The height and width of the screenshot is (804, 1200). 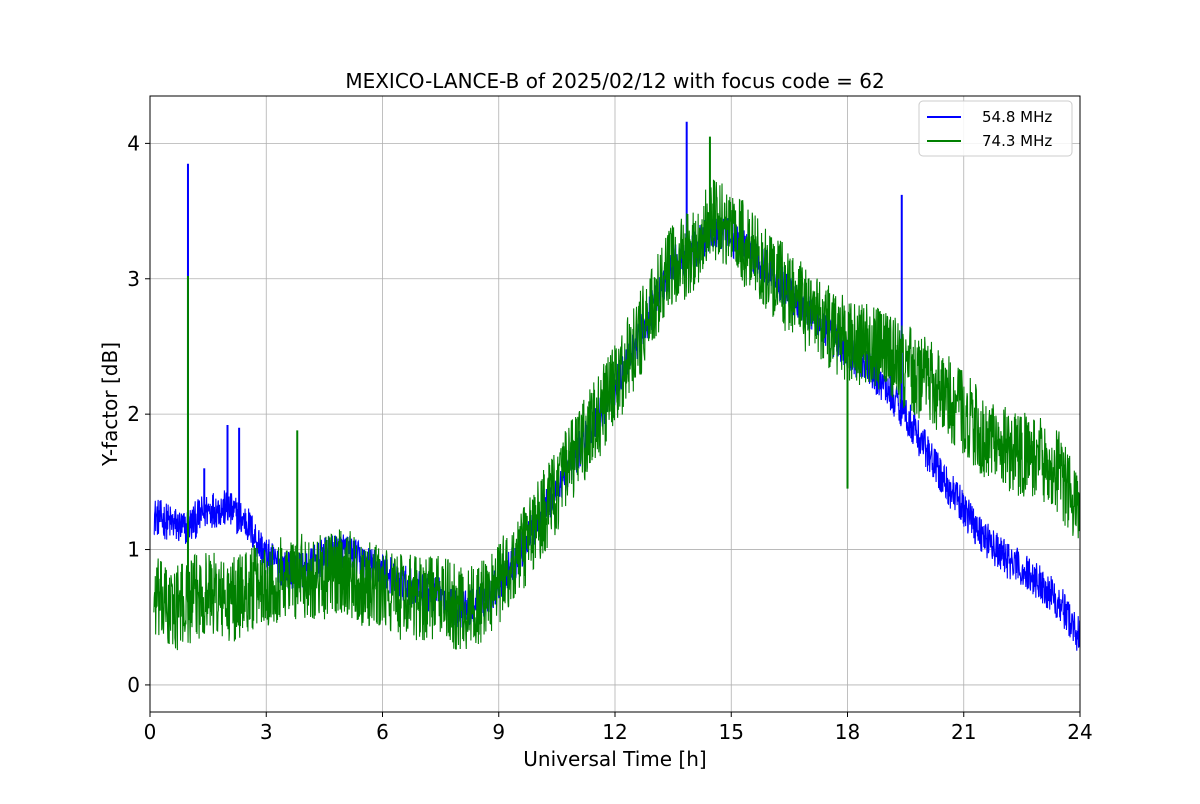 What do you see at coordinates (498, 732) in the screenshot?
I see `x-tick-label: 9` at bounding box center [498, 732].